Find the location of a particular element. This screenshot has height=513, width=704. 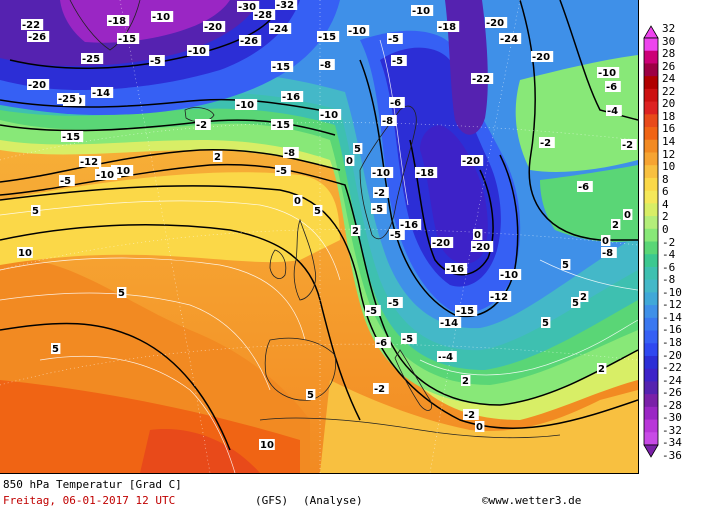

legend-tick-label: -22 is located at coordinates (672, 368).